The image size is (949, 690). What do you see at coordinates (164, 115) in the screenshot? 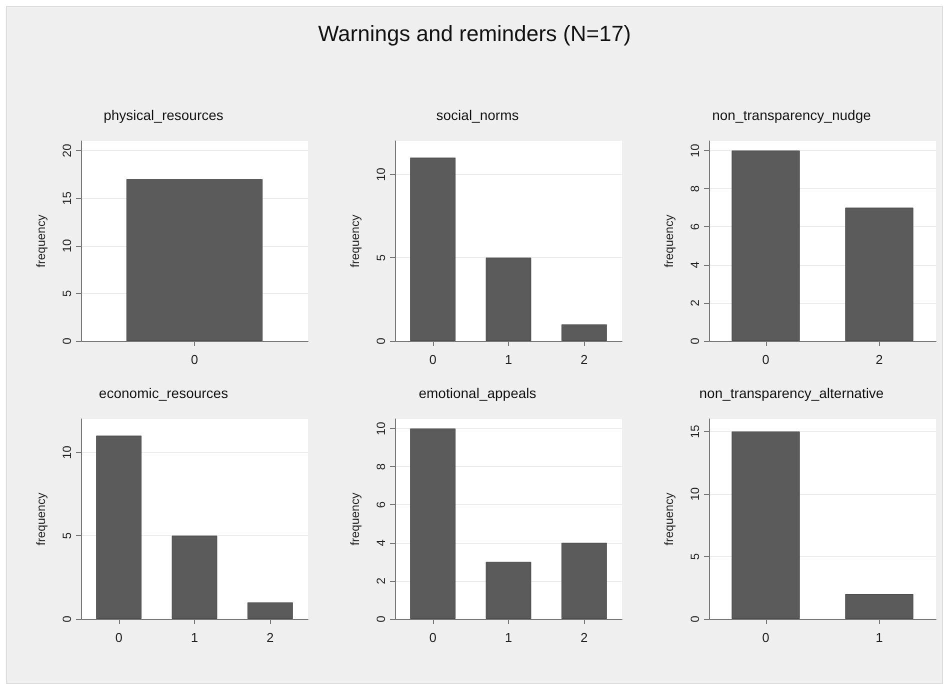
I see `chart-title: physical_resources` at bounding box center [164, 115].